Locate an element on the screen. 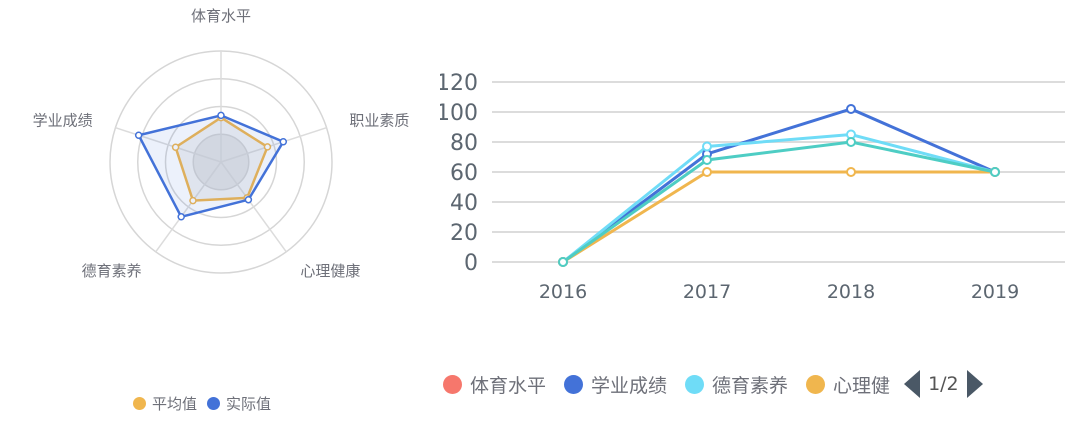  legend-item-mental: 心理健 is located at coordinates (848, 384).